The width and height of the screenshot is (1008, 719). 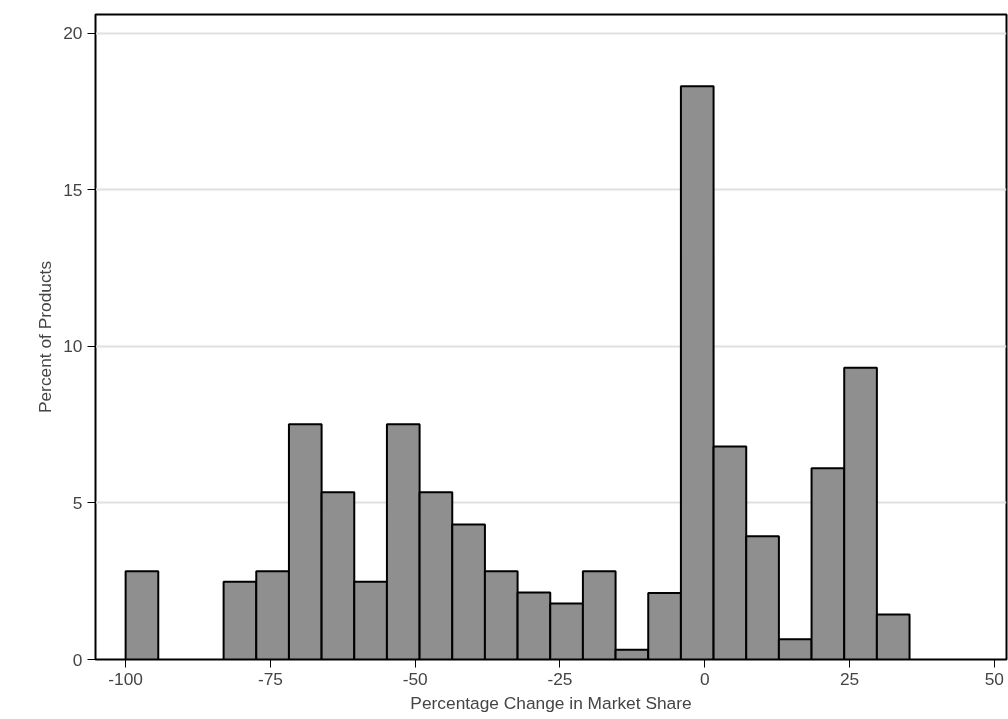 I want to click on y-tick-label: 20, so click(x=73, y=33).